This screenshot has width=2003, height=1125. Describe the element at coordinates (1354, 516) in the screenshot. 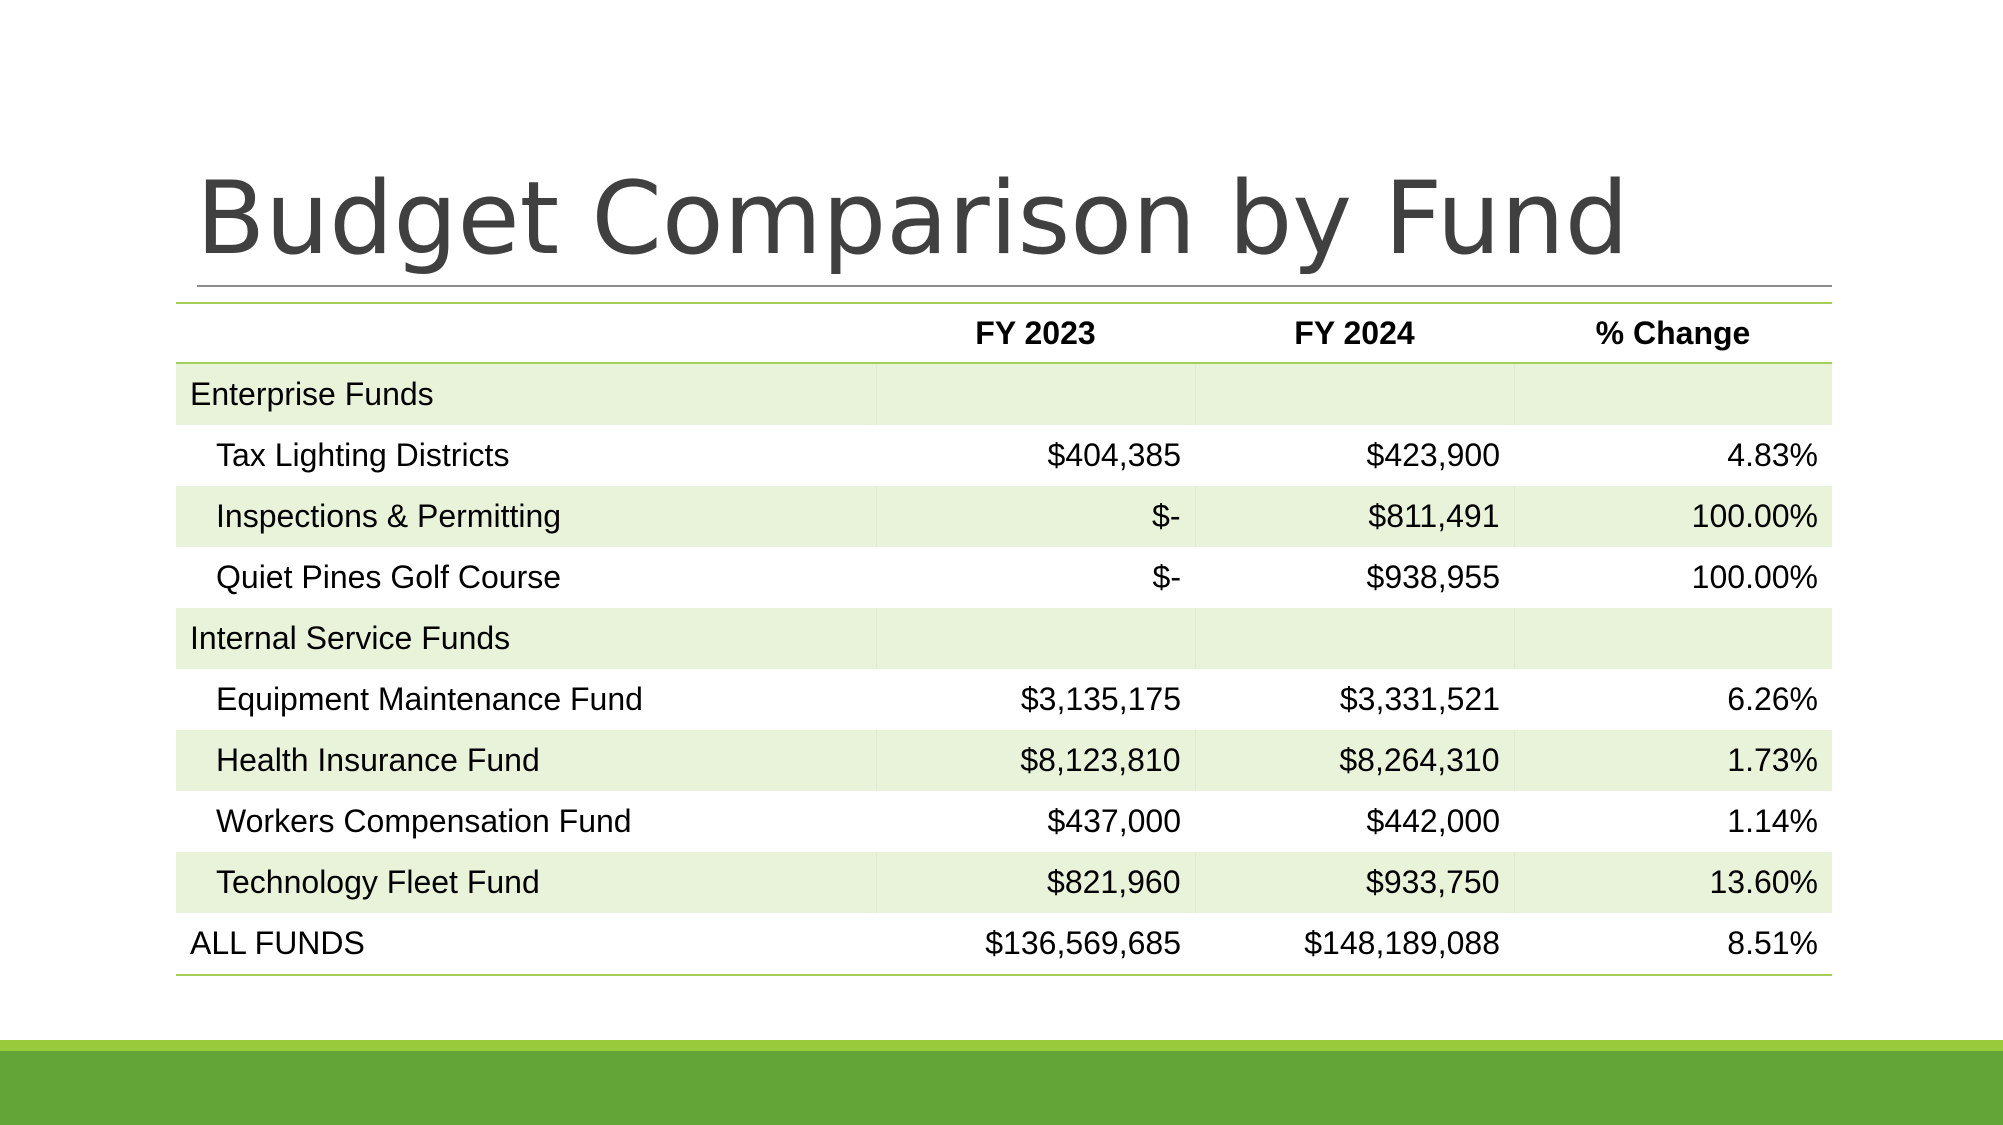

I see `fy2024-value: $811,491` at that location.